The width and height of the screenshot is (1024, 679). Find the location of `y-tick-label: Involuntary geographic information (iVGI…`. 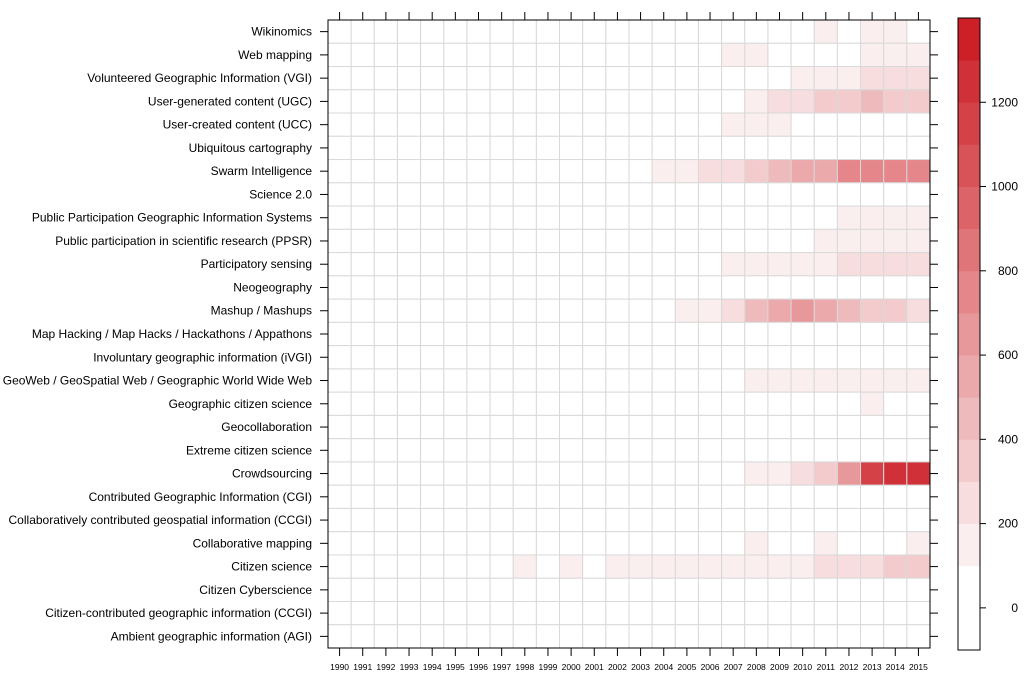

y-tick-label: Involuntary geographic information (iVGI… is located at coordinates (202, 357).